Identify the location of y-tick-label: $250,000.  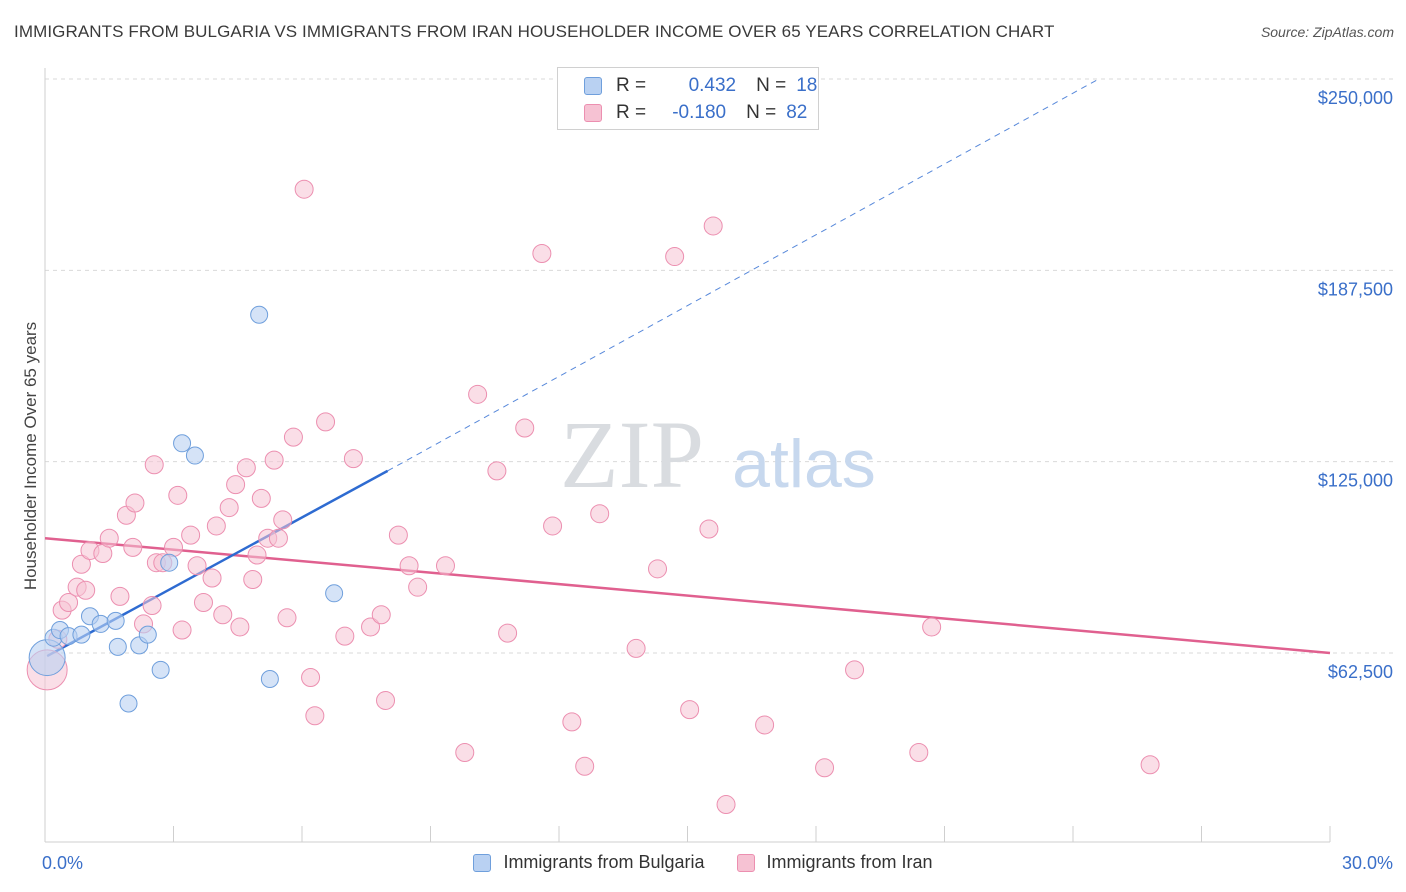
(1355, 98).